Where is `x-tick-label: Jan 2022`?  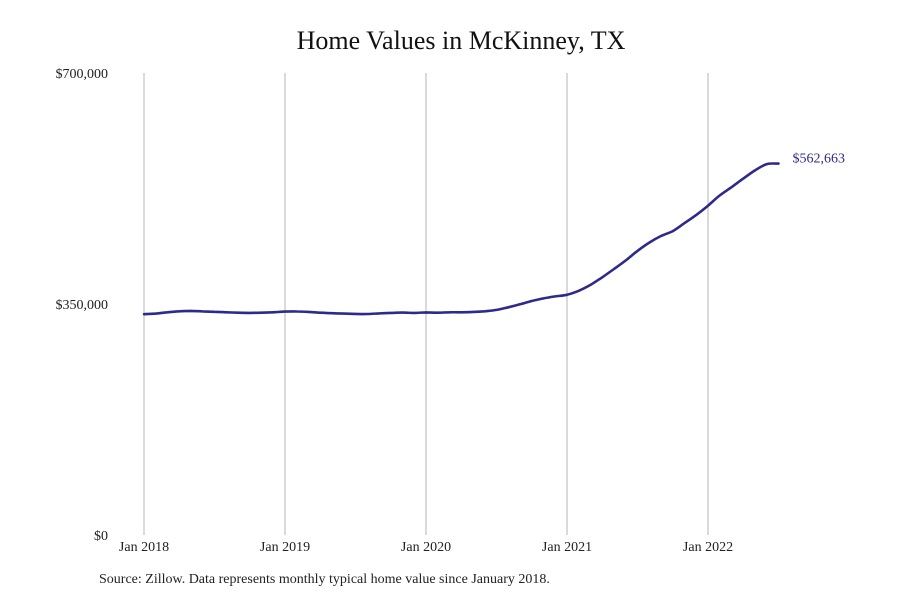 x-tick-label: Jan 2022 is located at coordinates (708, 547).